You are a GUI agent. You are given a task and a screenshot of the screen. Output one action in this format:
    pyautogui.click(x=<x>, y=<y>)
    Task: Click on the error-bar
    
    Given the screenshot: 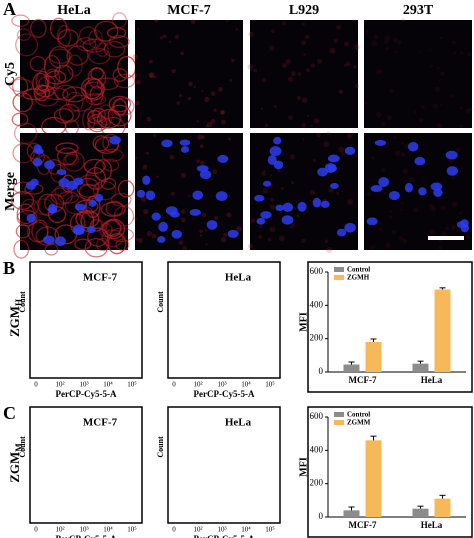 What is the action you would take?
    pyautogui.click(x=420, y=507)
    